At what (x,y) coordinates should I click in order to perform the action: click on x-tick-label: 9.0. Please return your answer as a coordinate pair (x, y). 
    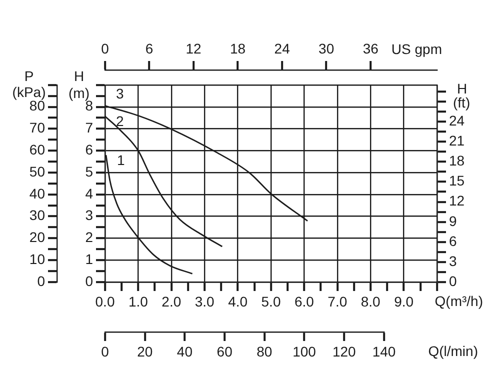
    Looking at the image, I should click on (404, 301).